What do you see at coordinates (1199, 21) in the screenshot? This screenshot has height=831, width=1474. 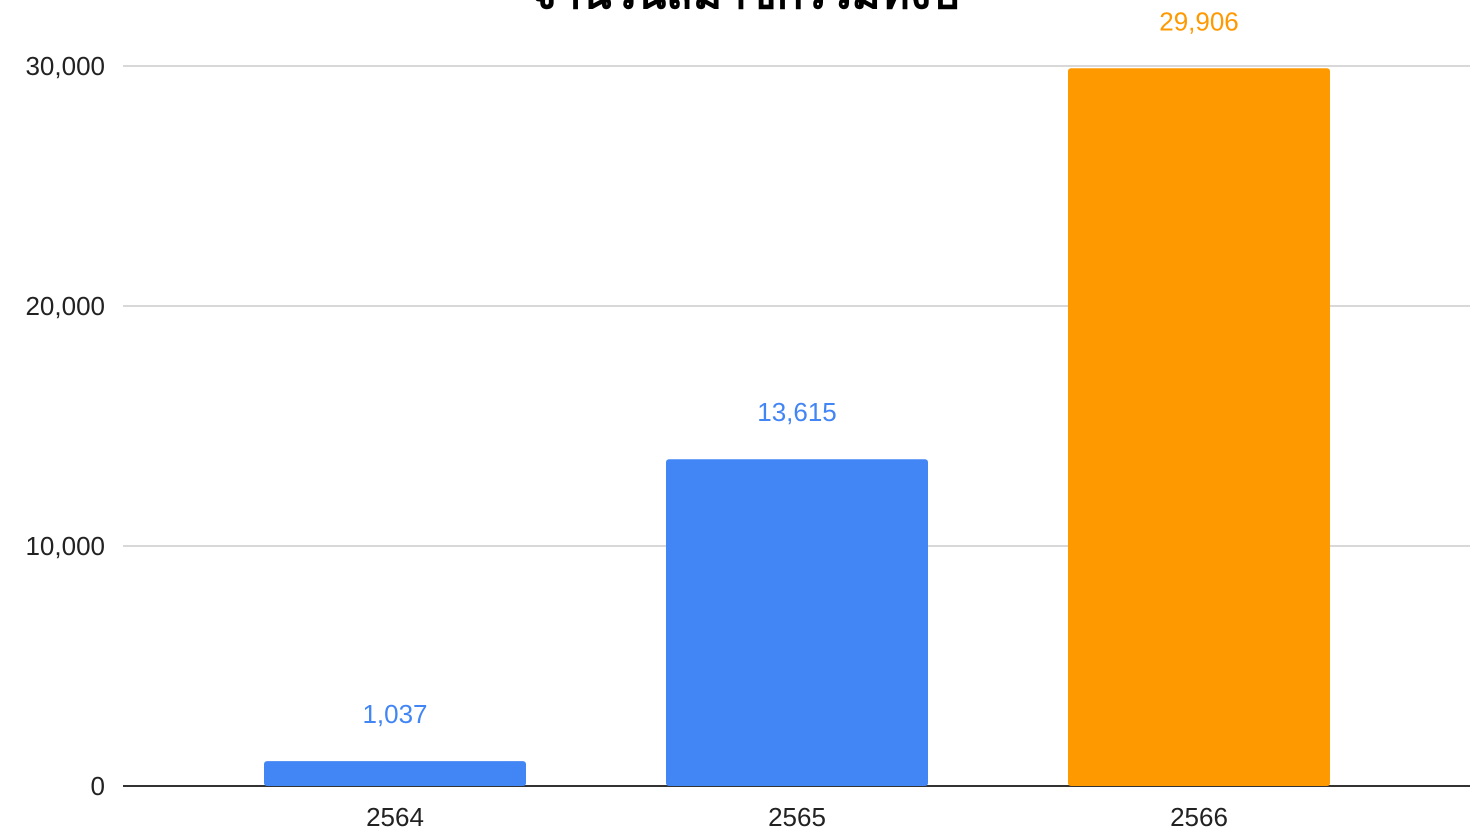 I see `value-label: 29,906` at bounding box center [1199, 21].